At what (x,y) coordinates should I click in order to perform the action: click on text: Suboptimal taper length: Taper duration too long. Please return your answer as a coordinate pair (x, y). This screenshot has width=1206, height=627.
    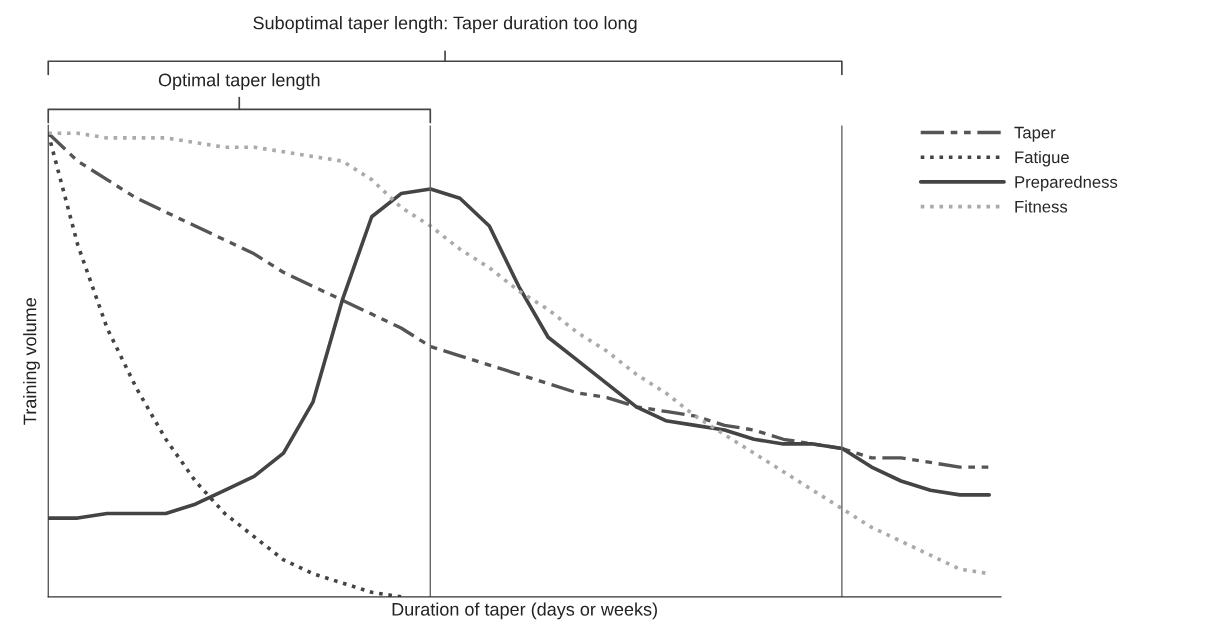
    Looking at the image, I should click on (445, 24).